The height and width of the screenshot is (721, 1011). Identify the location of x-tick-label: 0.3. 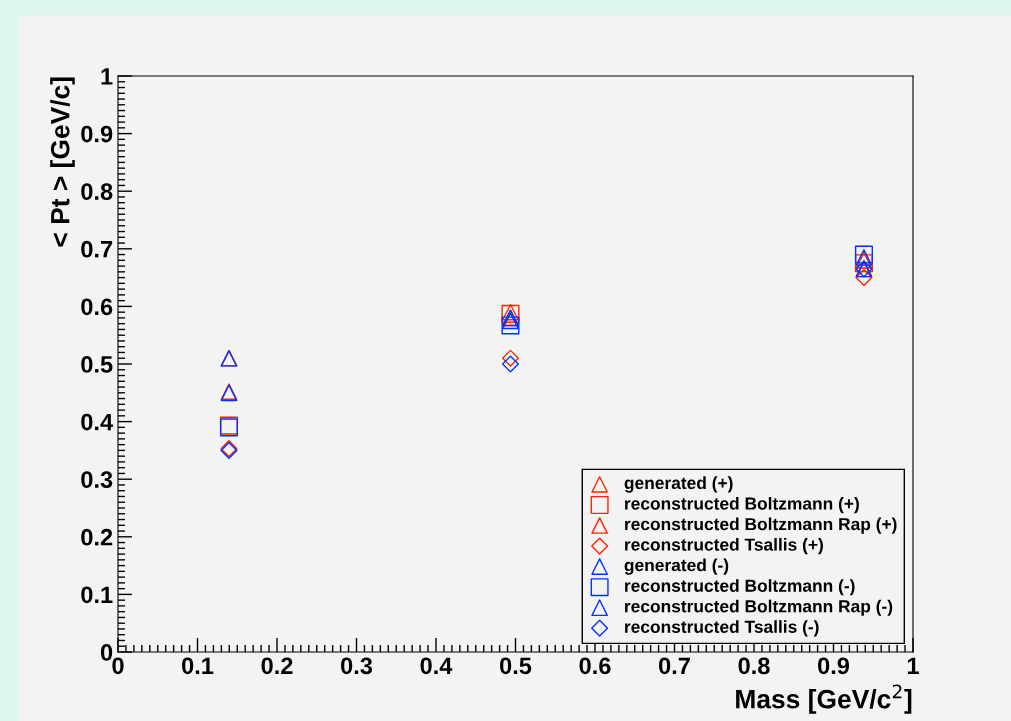
(357, 666).